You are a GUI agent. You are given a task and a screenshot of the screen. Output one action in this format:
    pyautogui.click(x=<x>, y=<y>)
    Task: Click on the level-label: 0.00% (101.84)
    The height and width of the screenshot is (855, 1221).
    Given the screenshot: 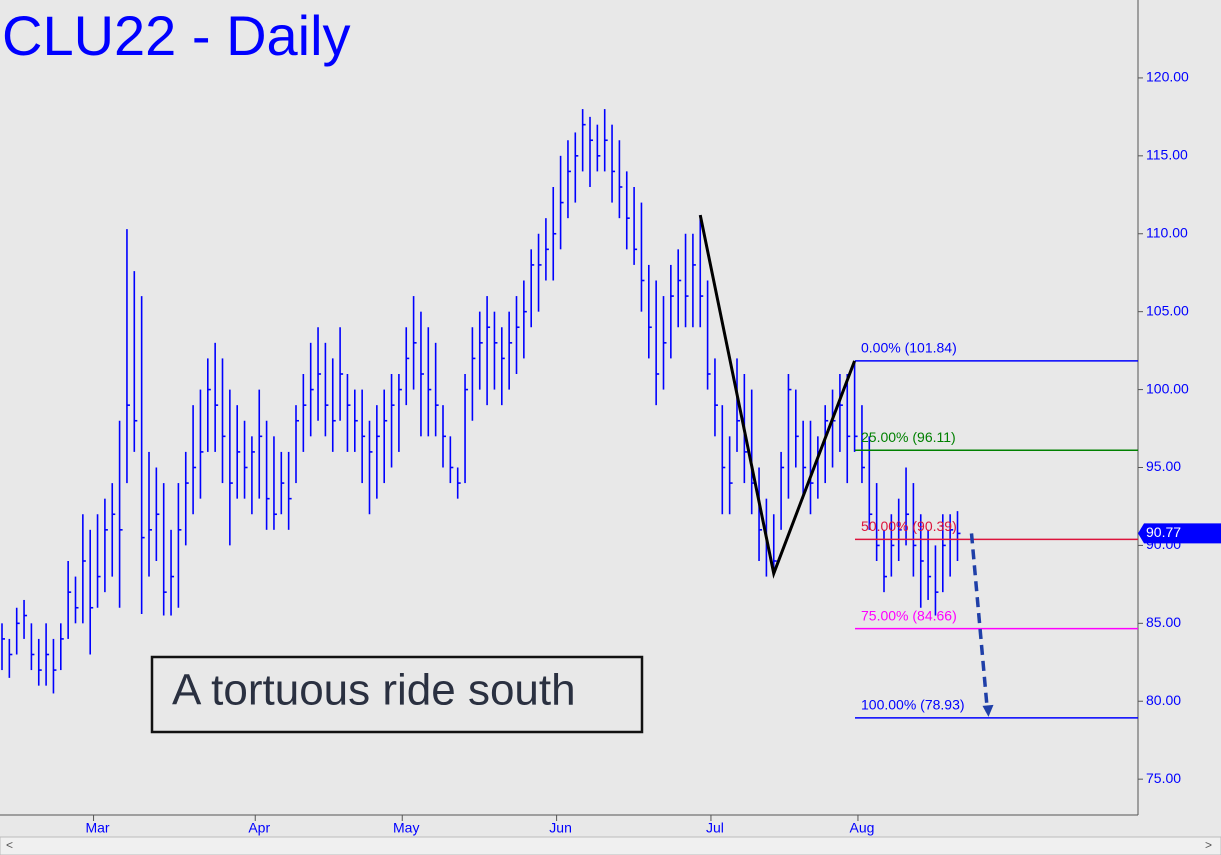 What is the action you would take?
    pyautogui.click(x=909, y=348)
    